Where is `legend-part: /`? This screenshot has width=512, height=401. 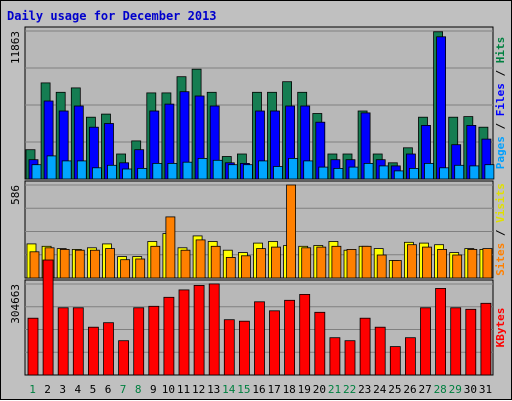
legend-part: / is located at coordinates (500, 233).